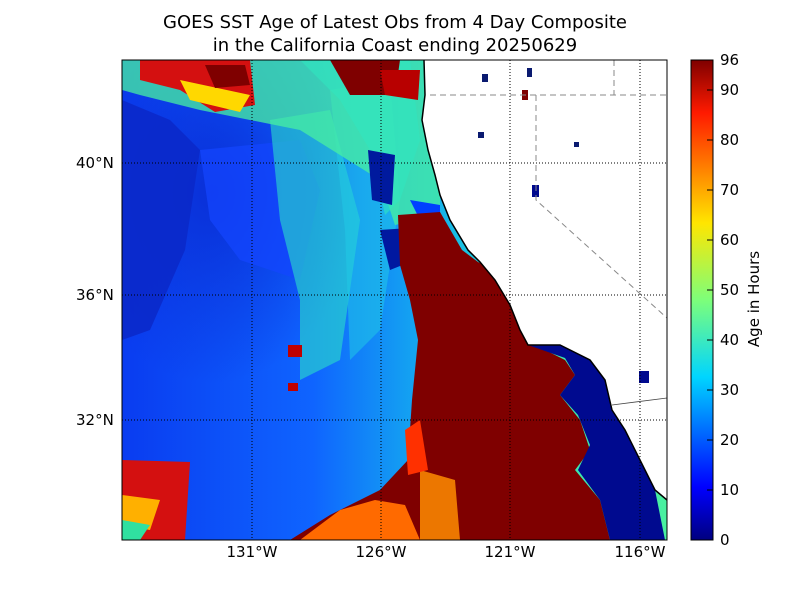 This screenshot has height=600, width=800. Describe the element at coordinates (381, 552) in the screenshot. I see `x-tick-label: 126°W` at that location.